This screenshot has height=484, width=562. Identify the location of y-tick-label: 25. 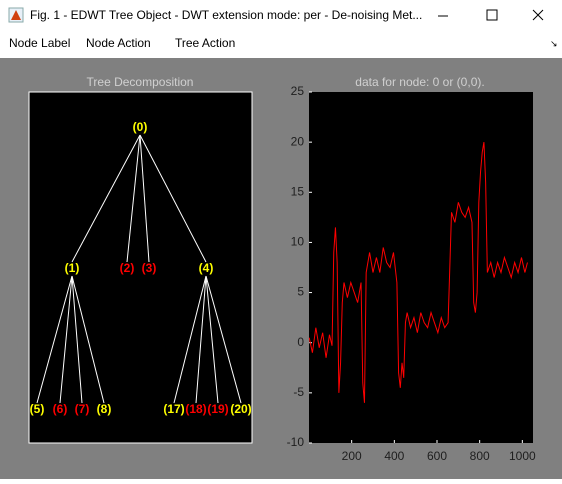
(298, 91).